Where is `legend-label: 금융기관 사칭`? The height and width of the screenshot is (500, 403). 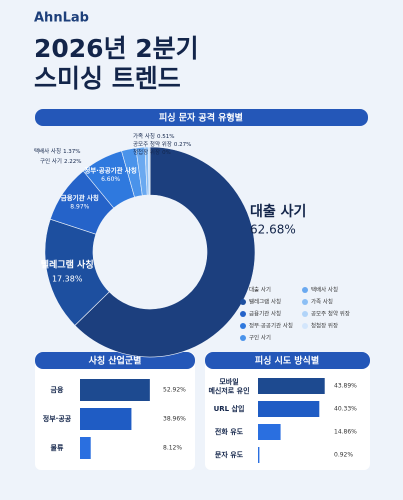 legend-label: 금융기관 사칭 is located at coordinates (265, 314).